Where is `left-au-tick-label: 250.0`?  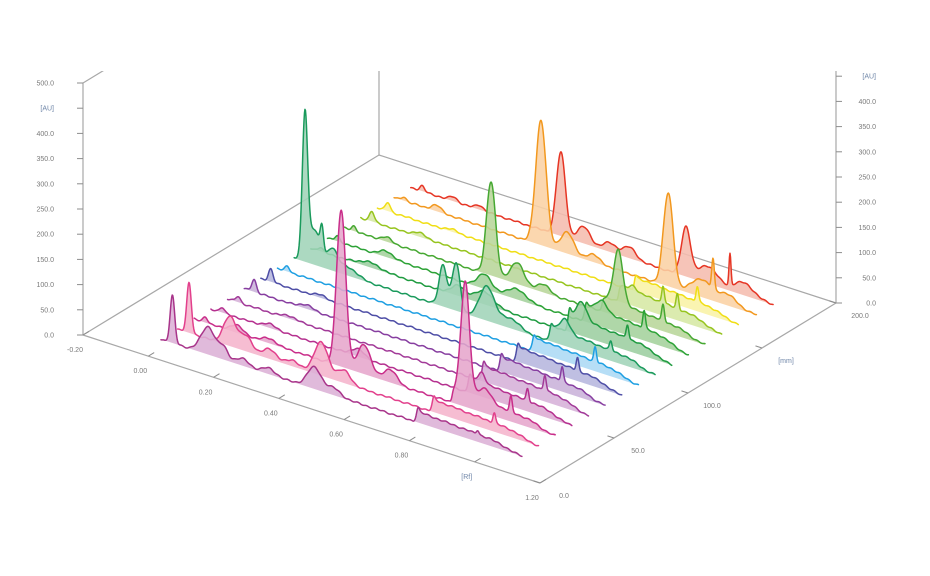 left-au-tick-label: 250.0 is located at coordinates (45, 210).